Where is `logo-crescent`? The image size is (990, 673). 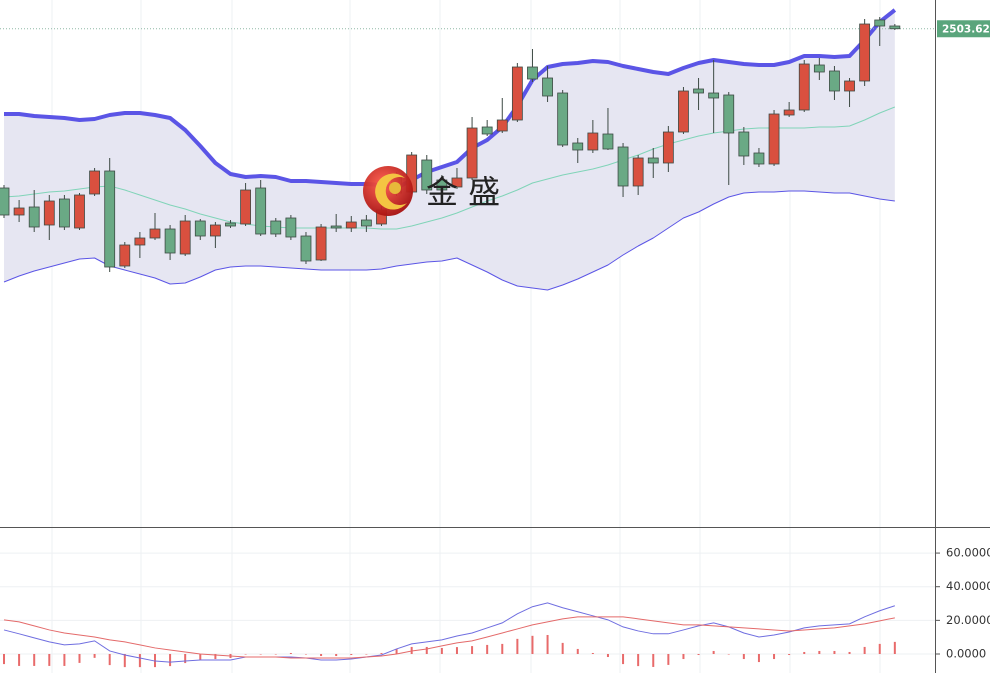 logo-crescent is located at coordinates (391, 191).